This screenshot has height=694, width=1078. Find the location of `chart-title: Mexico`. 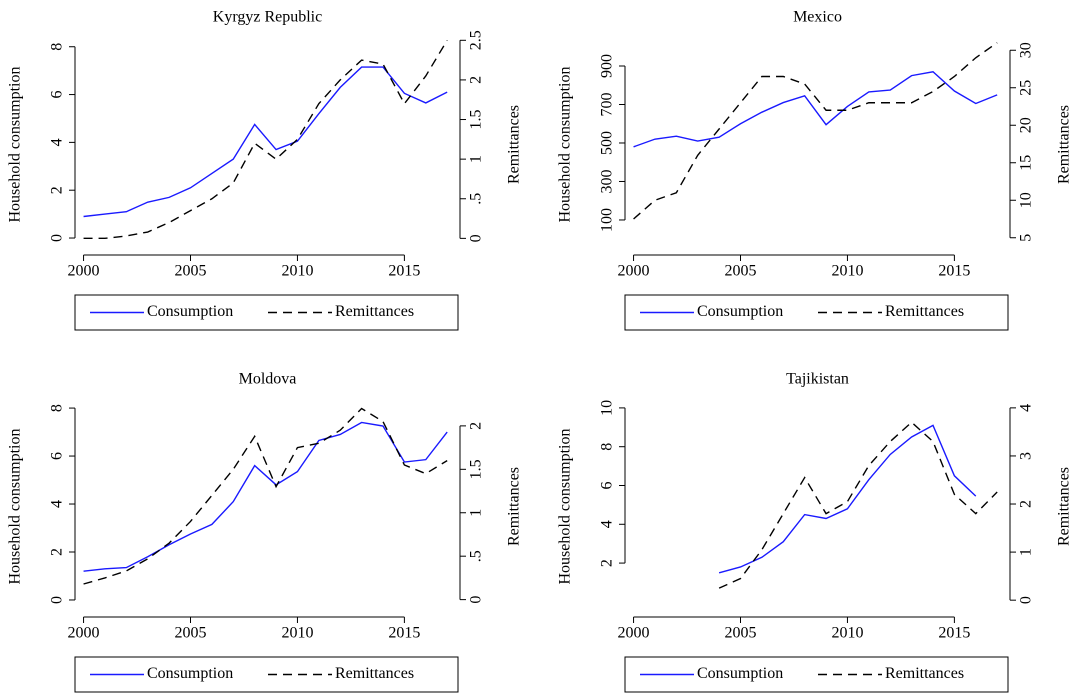

chart-title: Mexico is located at coordinates (817, 17).